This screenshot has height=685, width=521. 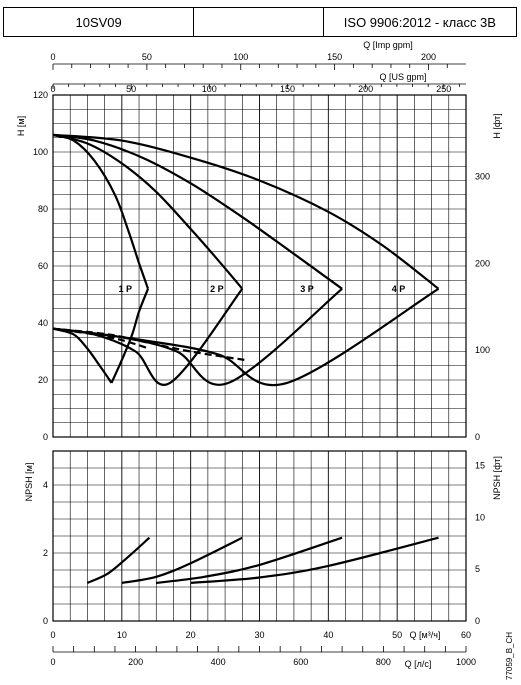 What do you see at coordinates (191, 635) in the screenshot?
I see `m3h-tick-label: 20` at bounding box center [191, 635].